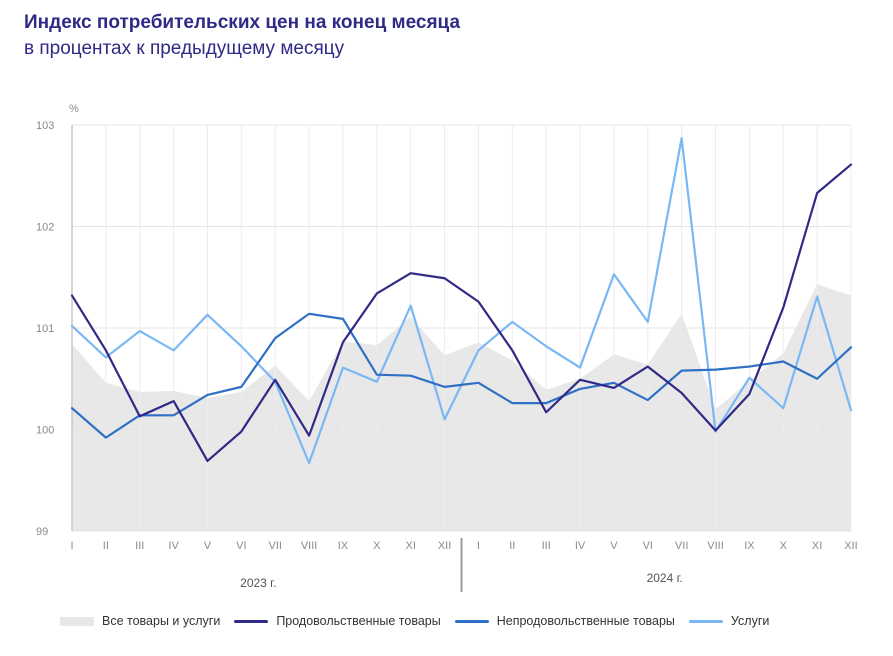  Describe the element at coordinates (45, 431) in the screenshot. I see `y-tick-label: 100` at that location.